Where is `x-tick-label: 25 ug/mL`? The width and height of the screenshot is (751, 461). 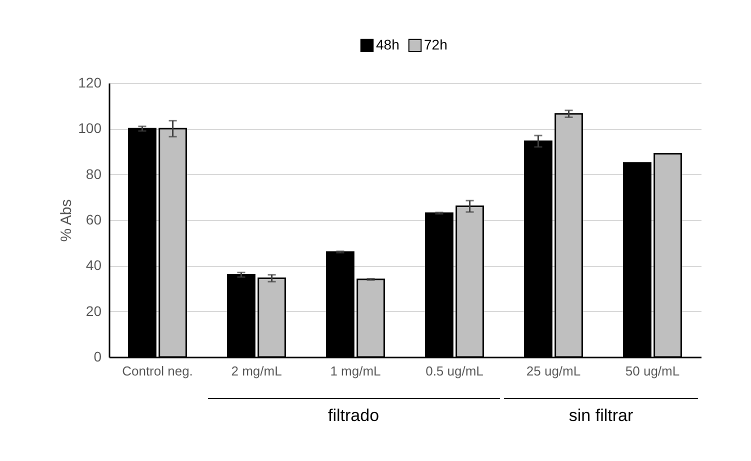 x-tick-label: 25 ug/mL is located at coordinates (553, 371).